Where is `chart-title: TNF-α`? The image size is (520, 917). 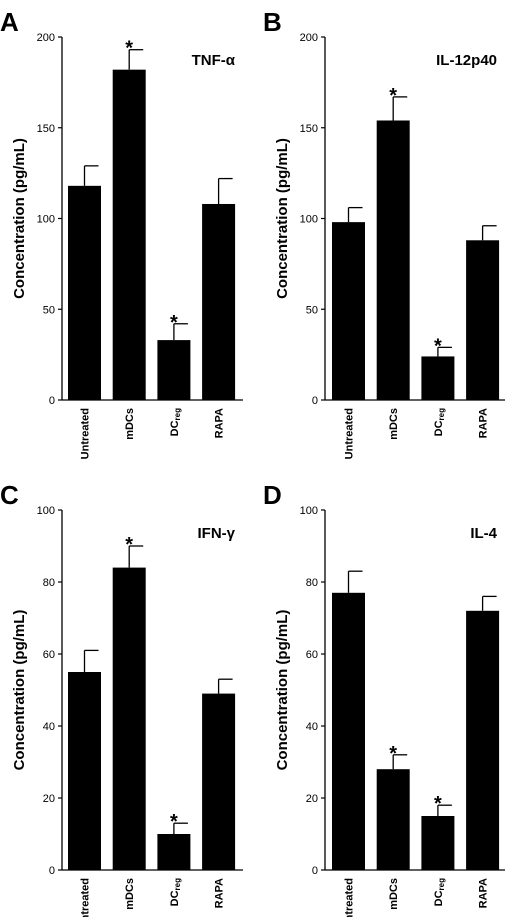
chart-title: TNF-α is located at coordinates (214, 60).